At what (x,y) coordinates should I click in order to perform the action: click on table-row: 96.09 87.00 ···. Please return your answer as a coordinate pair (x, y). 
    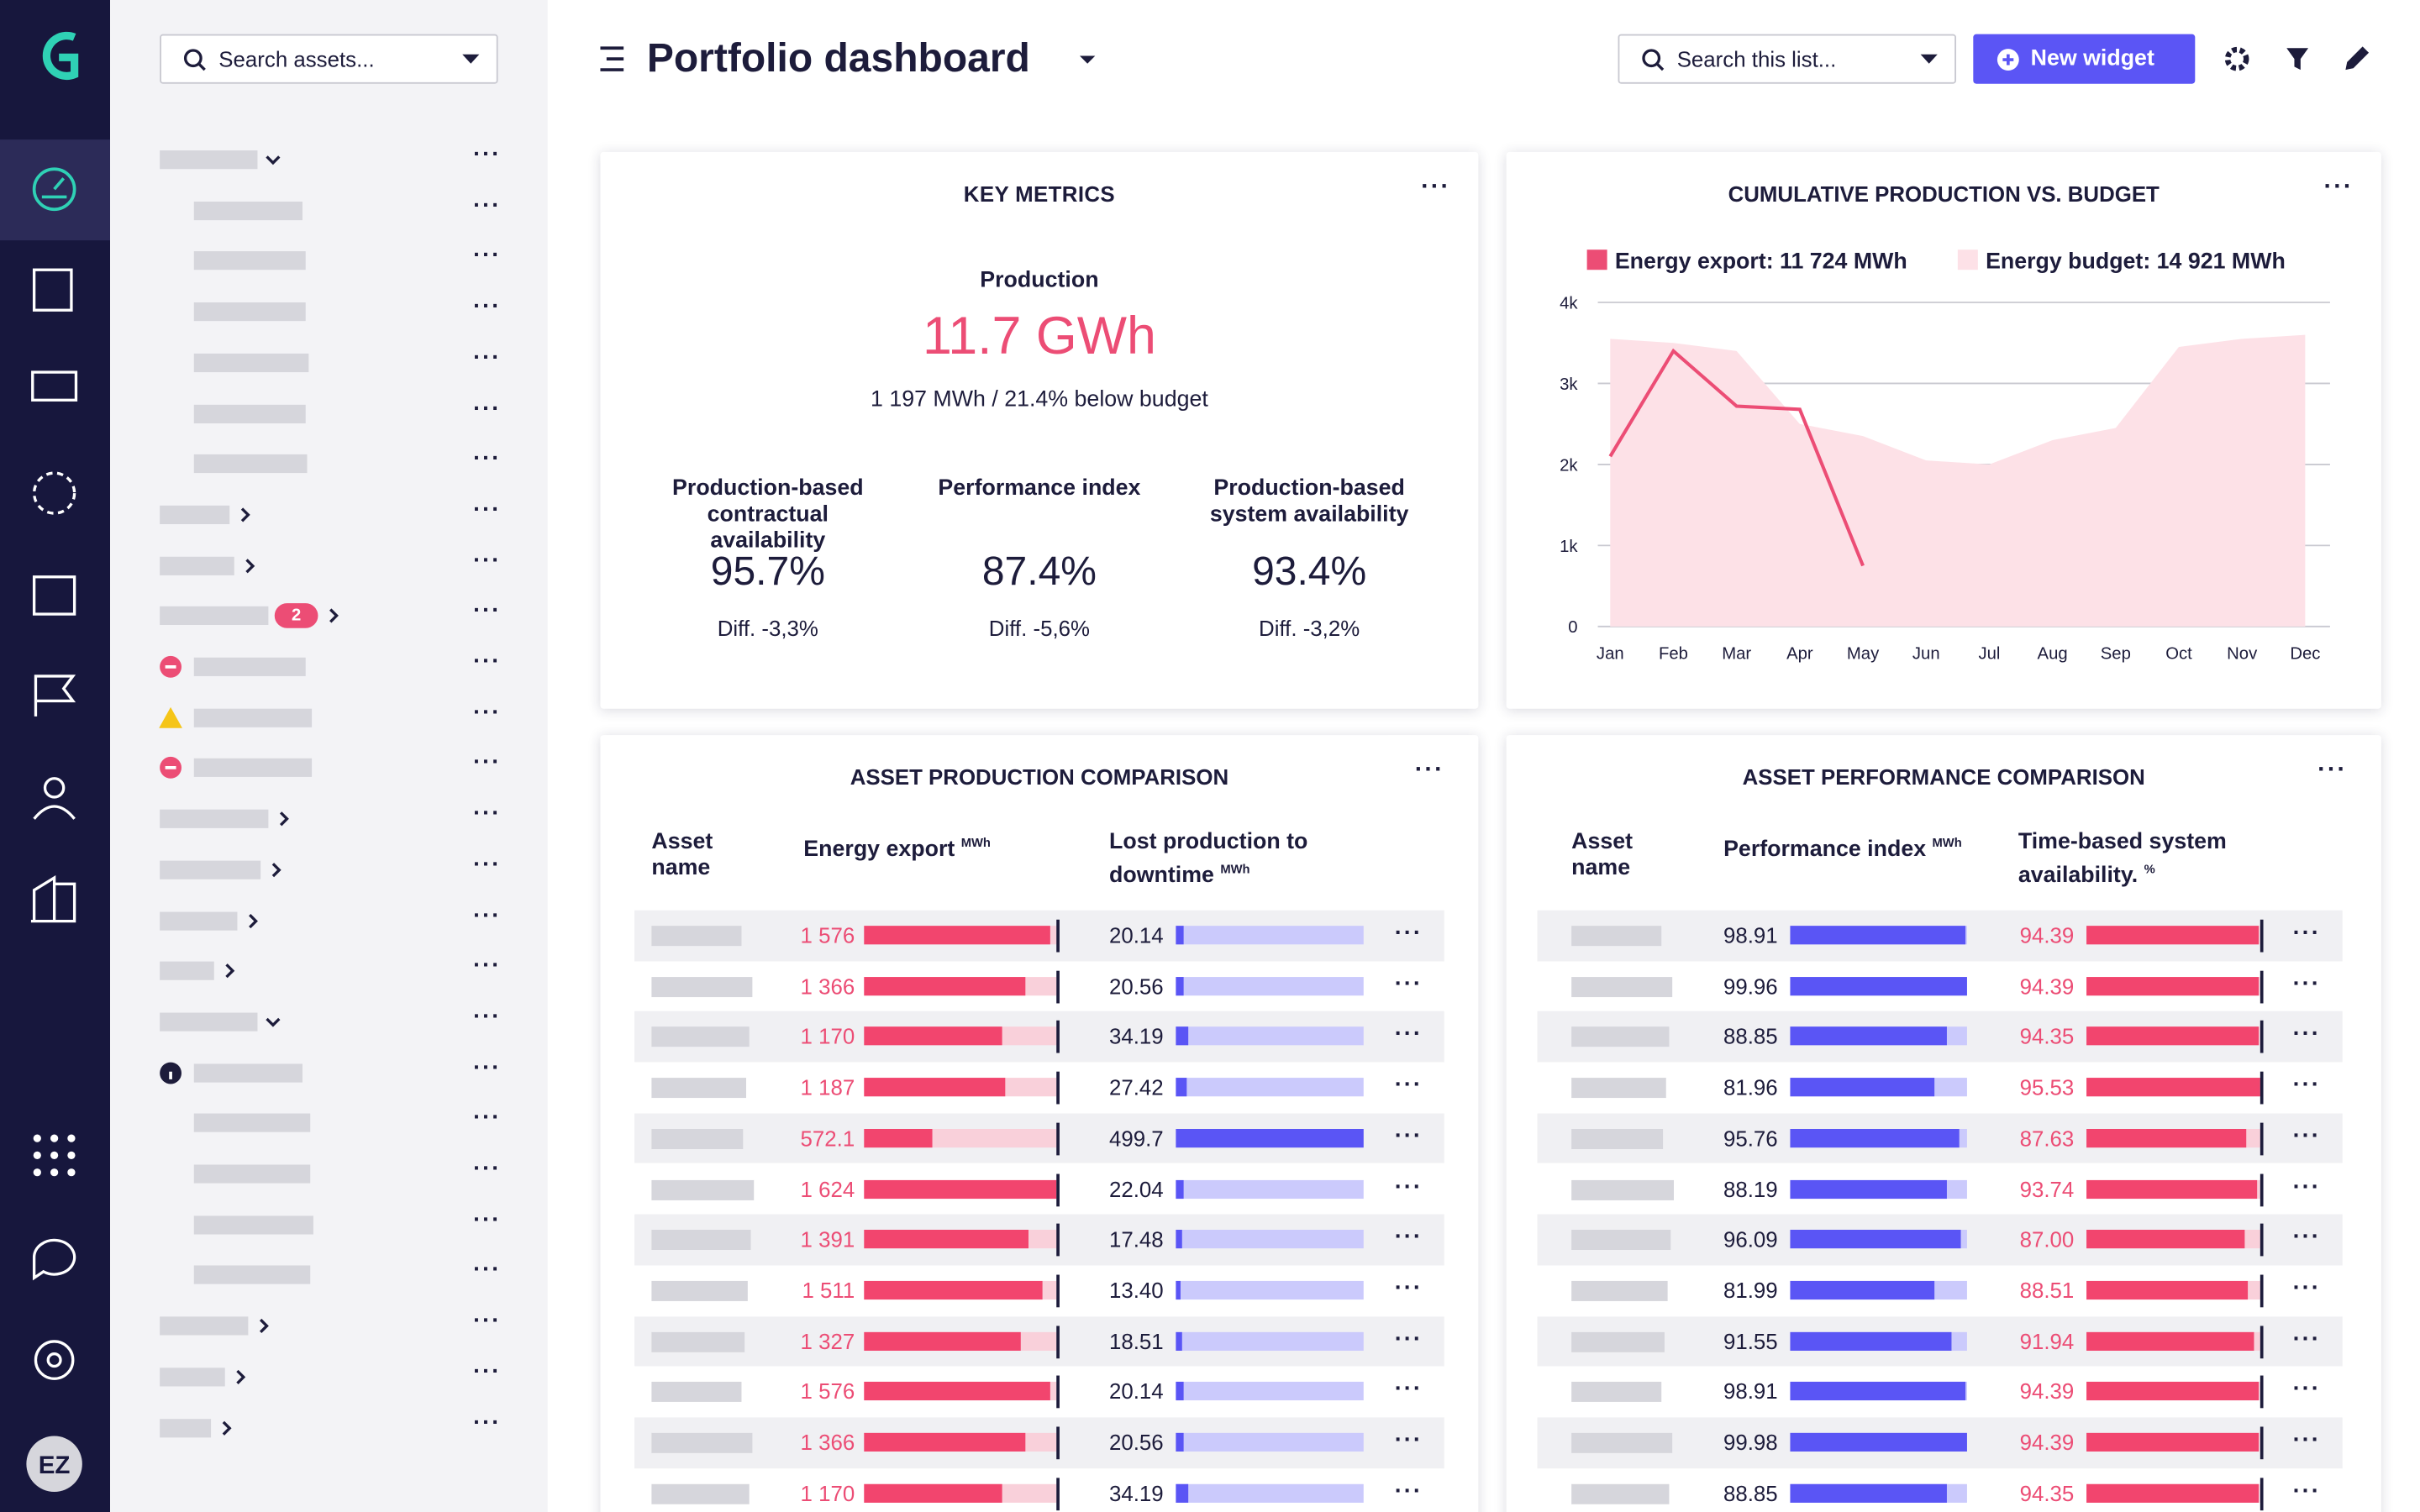
    Looking at the image, I should click on (1940, 1240).